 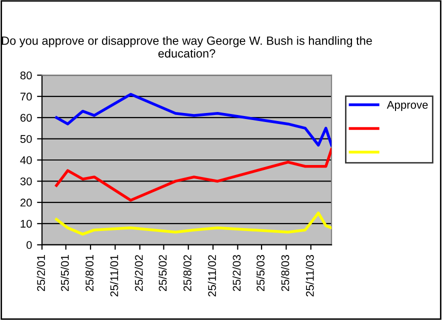 I want to click on x-tick-label: 25/2/02, so click(x=138, y=273).